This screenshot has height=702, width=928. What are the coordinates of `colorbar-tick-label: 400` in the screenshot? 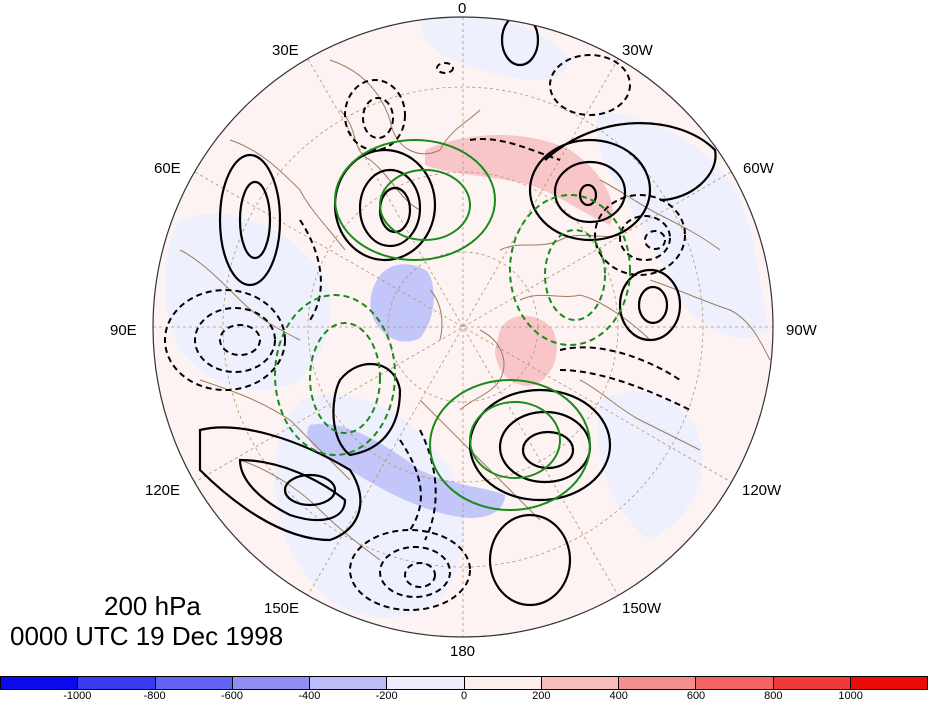 It's located at (618, 696).